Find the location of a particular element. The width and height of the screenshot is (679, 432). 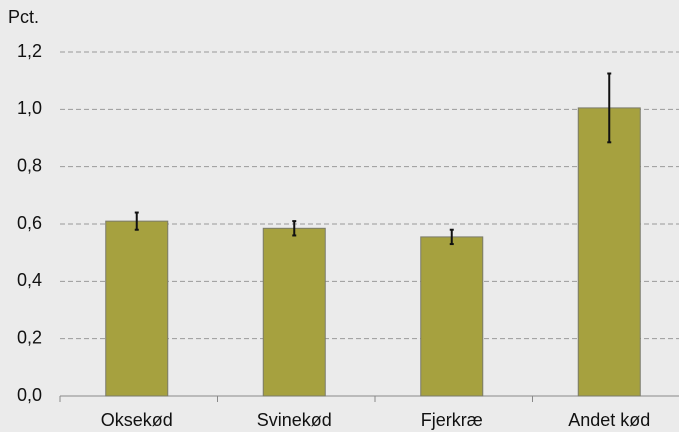

y-axis-label: Pct. is located at coordinates (23, 17).